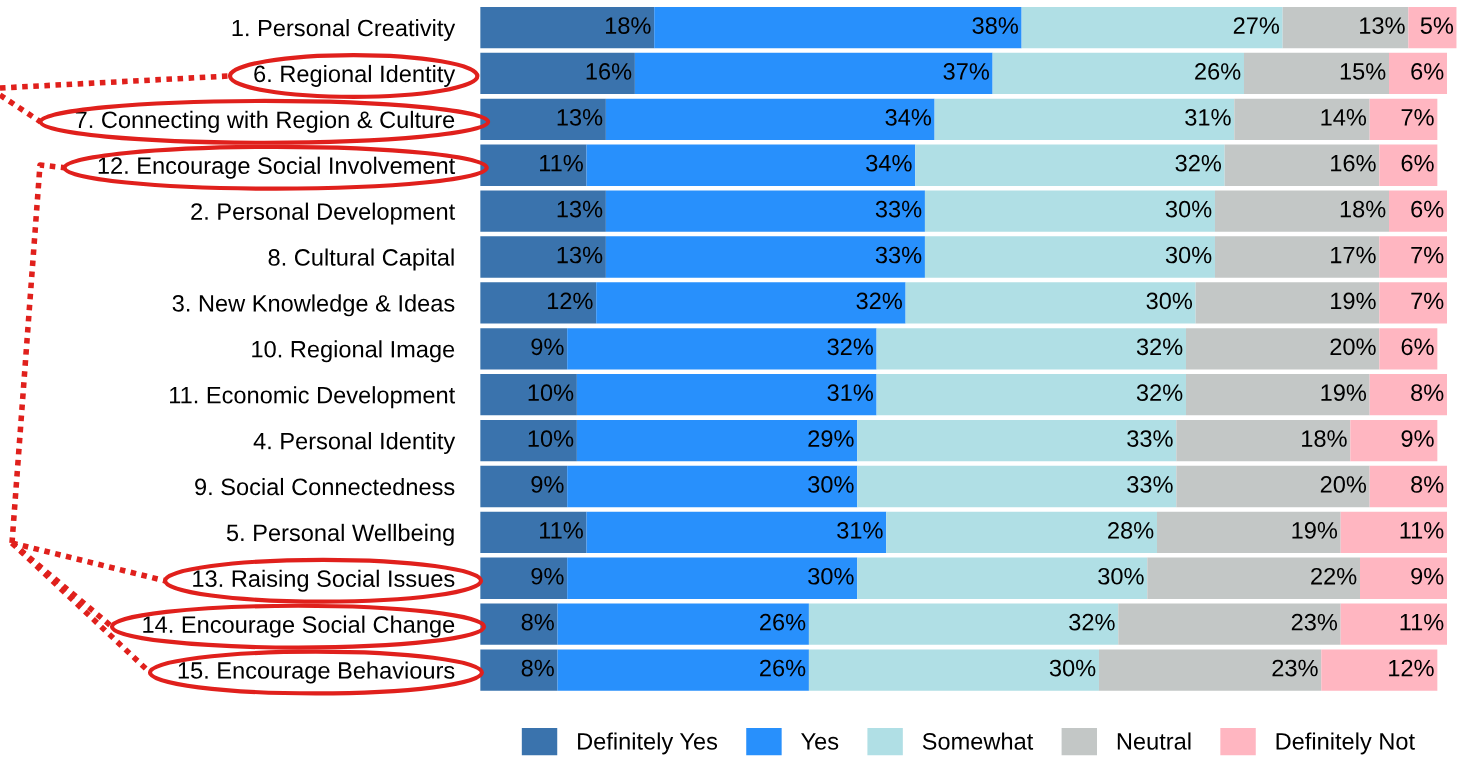 This screenshot has height=770, width=1464. Describe the element at coordinates (355, 75) in the screenshot. I see `y-tick-label: 6. Regional Identity` at that location.